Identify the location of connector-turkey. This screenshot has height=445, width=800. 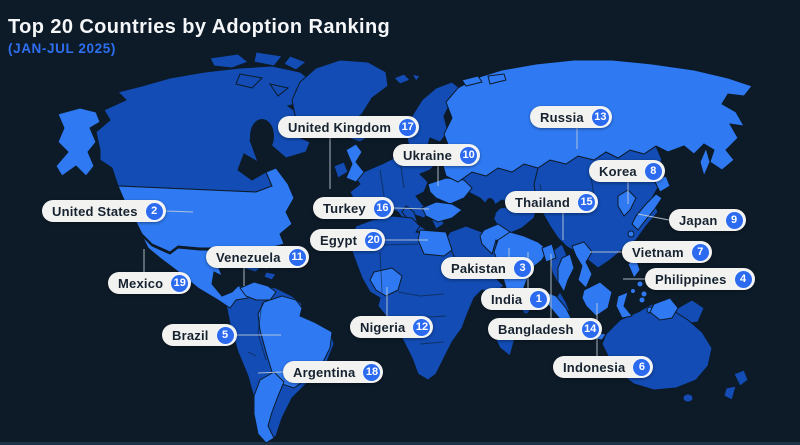
(411, 208).